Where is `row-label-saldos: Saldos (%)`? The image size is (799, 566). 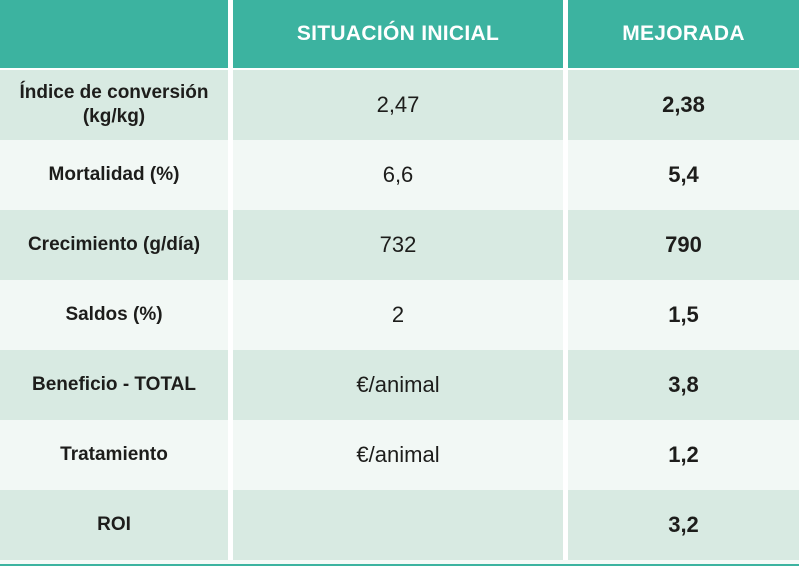
row-label-saldos: Saldos (%) is located at coordinates (114, 315).